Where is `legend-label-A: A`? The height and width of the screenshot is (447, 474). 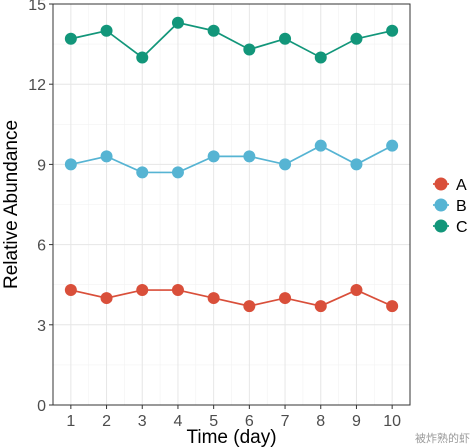 legend-label-A: A is located at coordinates (461, 185).